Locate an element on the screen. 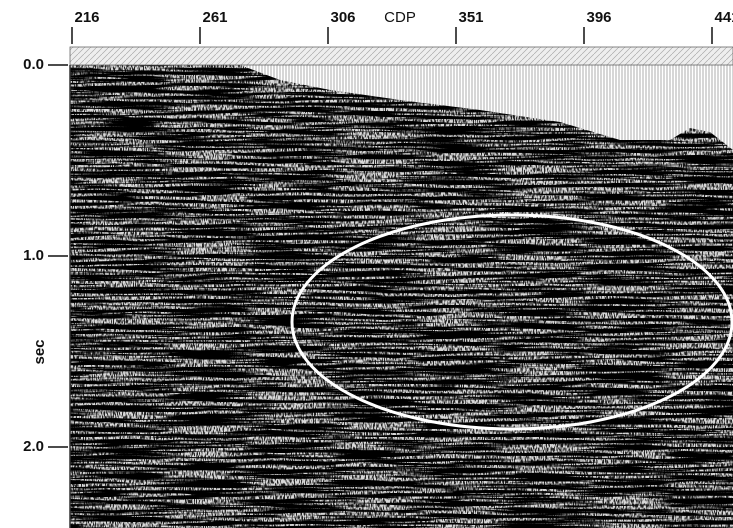  top-tick-label: 261 is located at coordinates (214, 17).